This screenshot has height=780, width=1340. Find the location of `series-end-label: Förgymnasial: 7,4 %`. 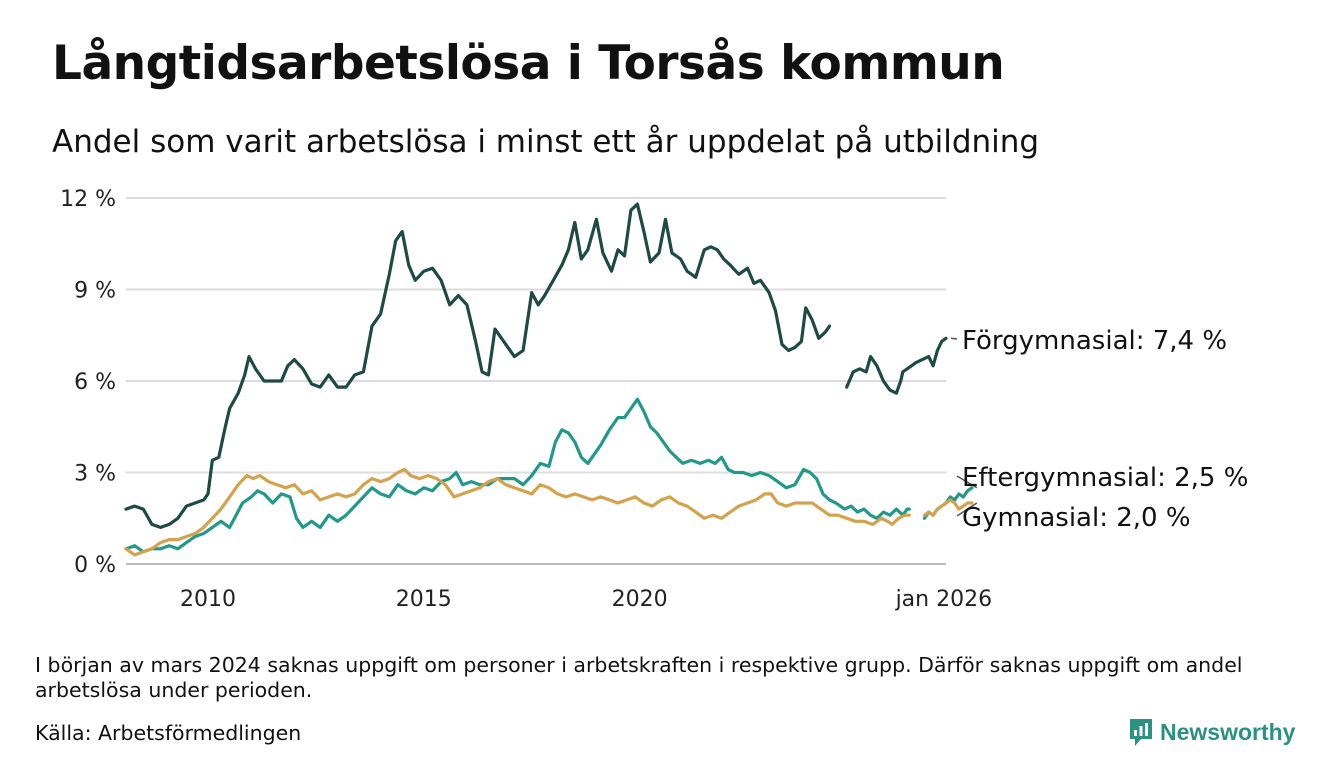

series-end-label: Förgymnasial: 7,4 % is located at coordinates (1094, 341).